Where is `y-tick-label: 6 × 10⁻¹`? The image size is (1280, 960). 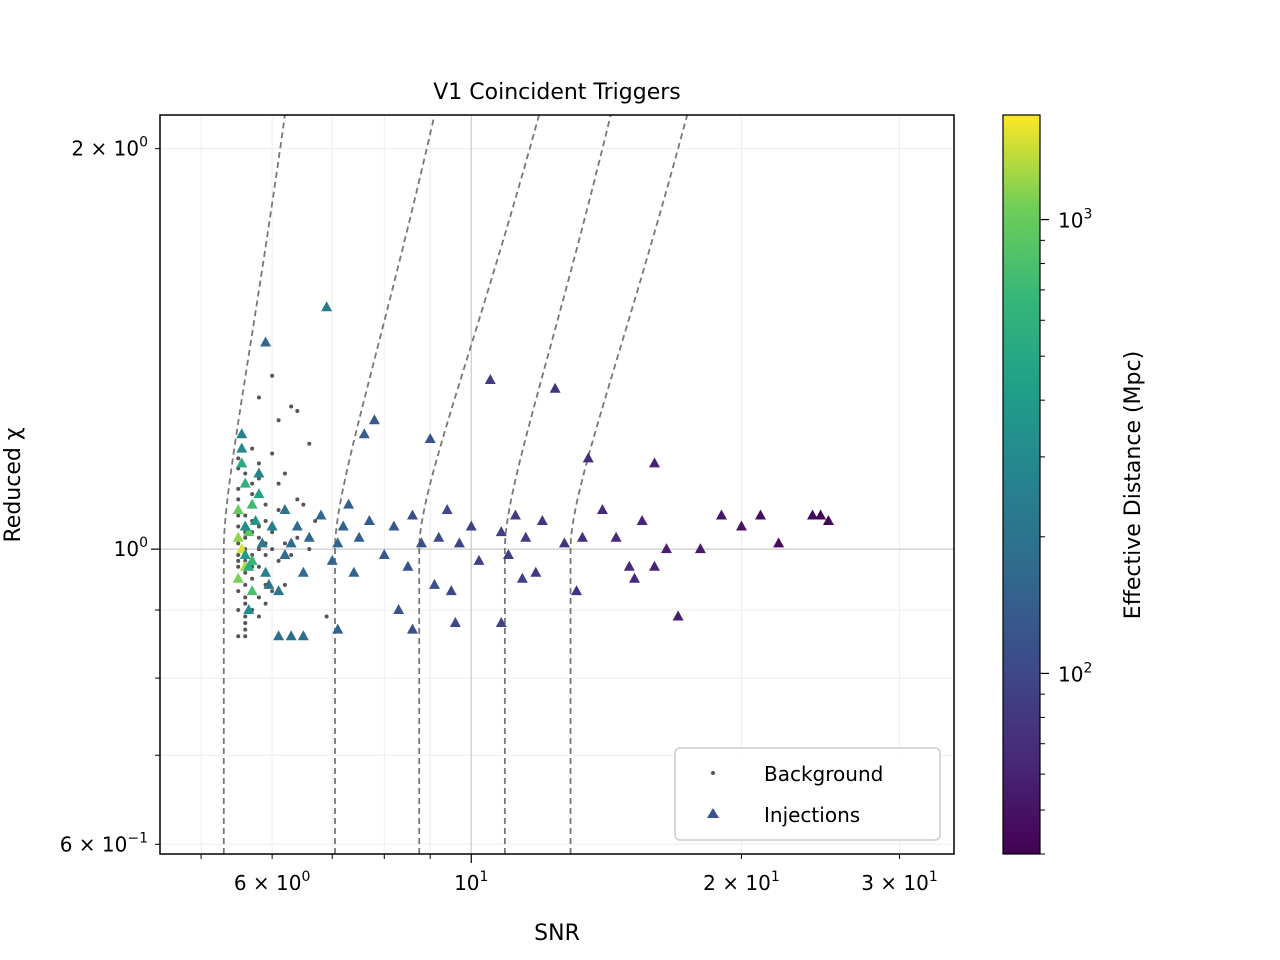
y-tick-label: 6 × 10⁻¹ is located at coordinates (104, 843).